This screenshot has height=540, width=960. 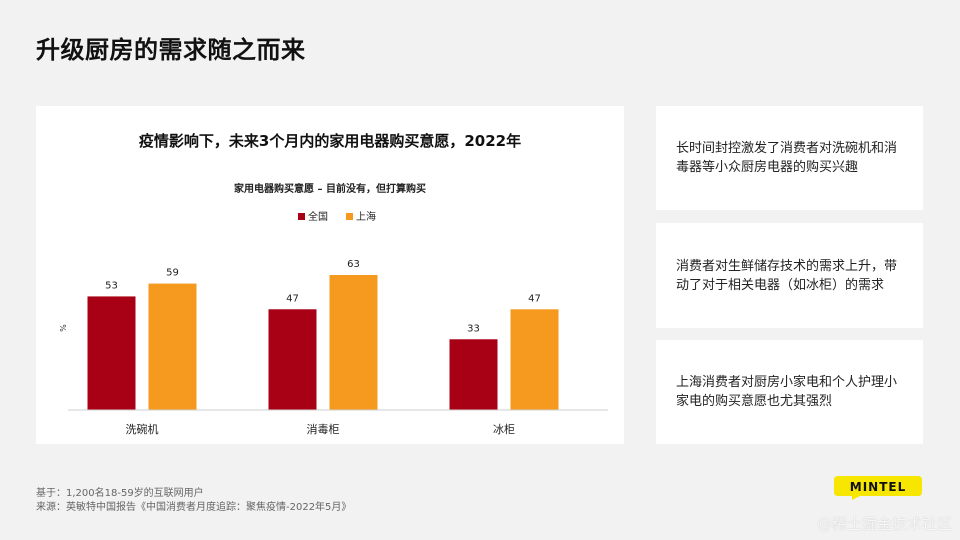 What do you see at coordinates (323, 429) in the screenshot?
I see `x-tick-label-1: 消毒柜` at bounding box center [323, 429].